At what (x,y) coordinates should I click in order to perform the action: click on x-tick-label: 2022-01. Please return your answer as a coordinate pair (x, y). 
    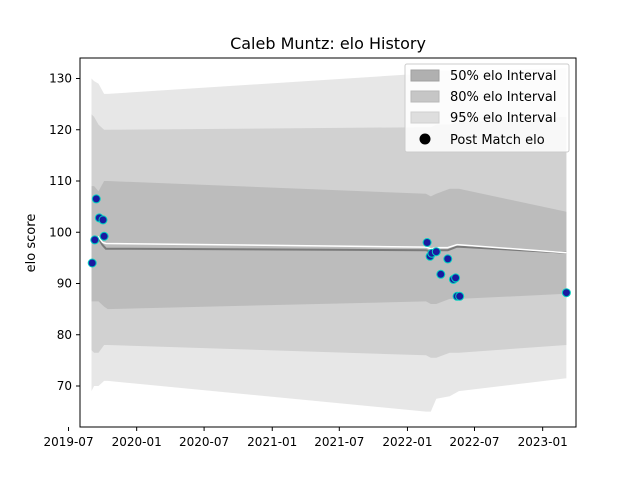
    Looking at the image, I should click on (407, 442).